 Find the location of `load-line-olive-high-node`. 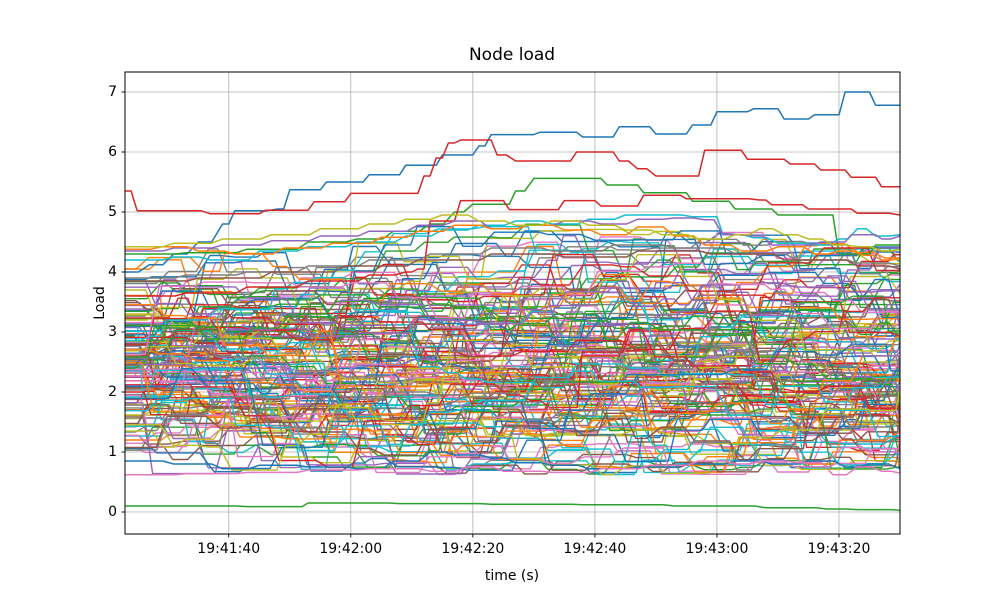

load-line-olive-high-node is located at coordinates (512, 233).